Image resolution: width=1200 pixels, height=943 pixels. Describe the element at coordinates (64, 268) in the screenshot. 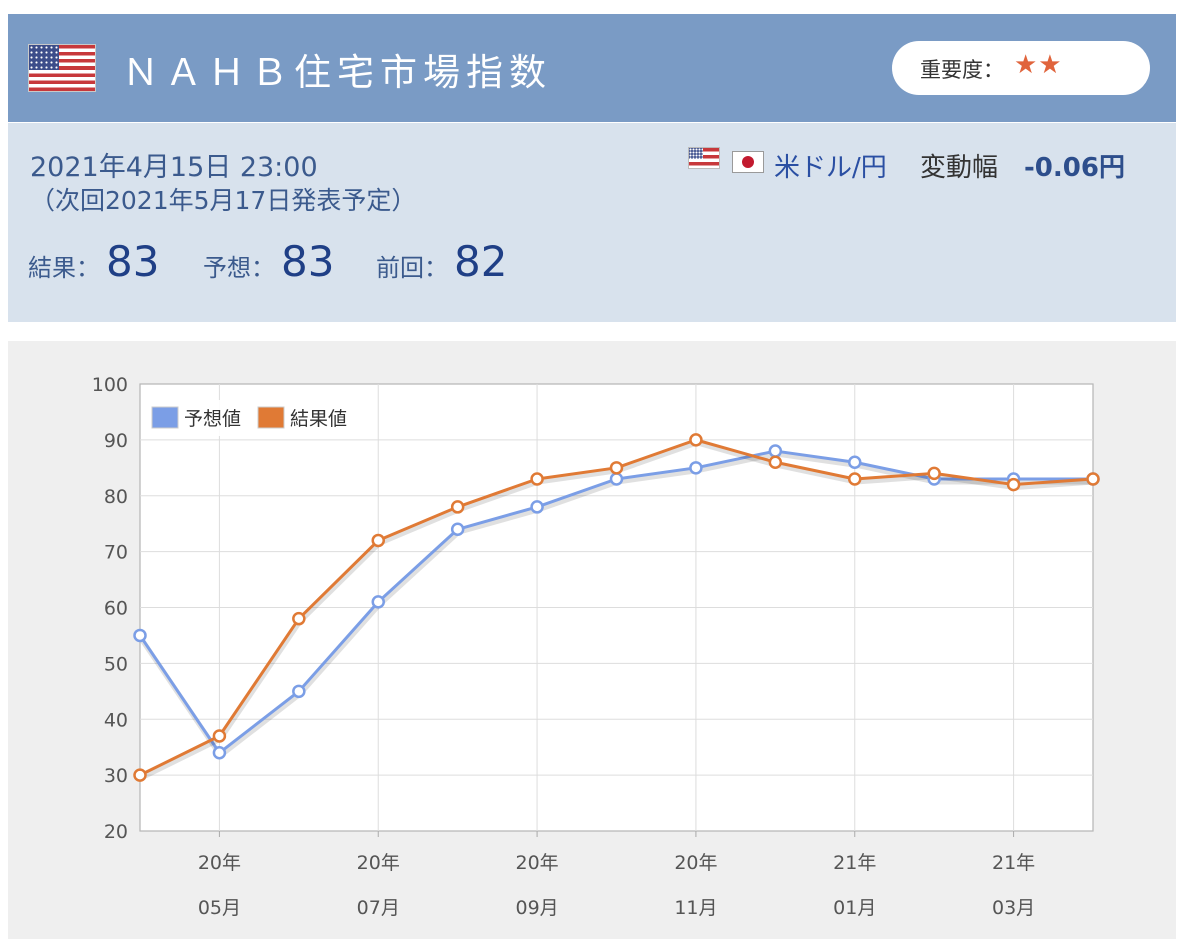

I see `result-label: 結果：` at that location.